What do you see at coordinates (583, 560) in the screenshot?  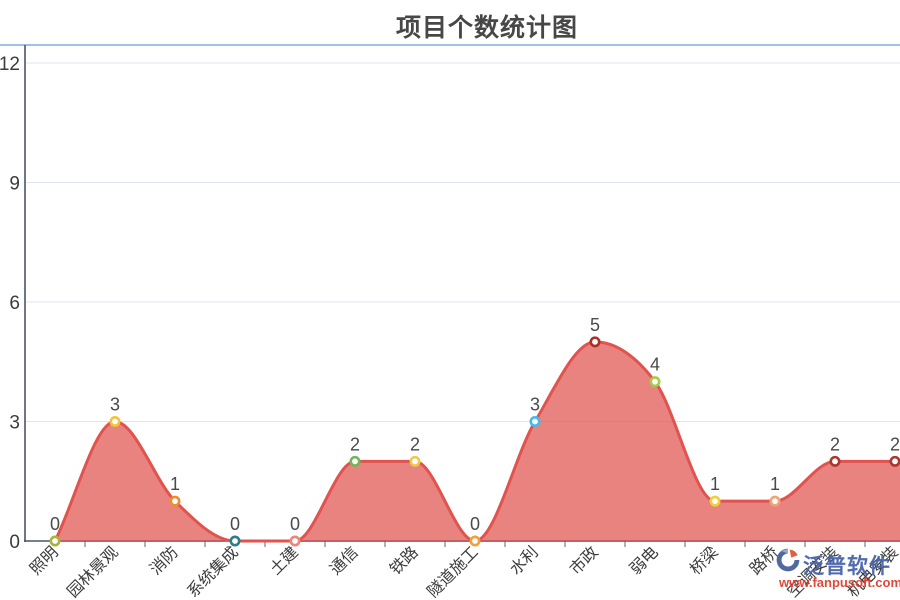 I see `x-axis-label: 市政` at bounding box center [583, 560].